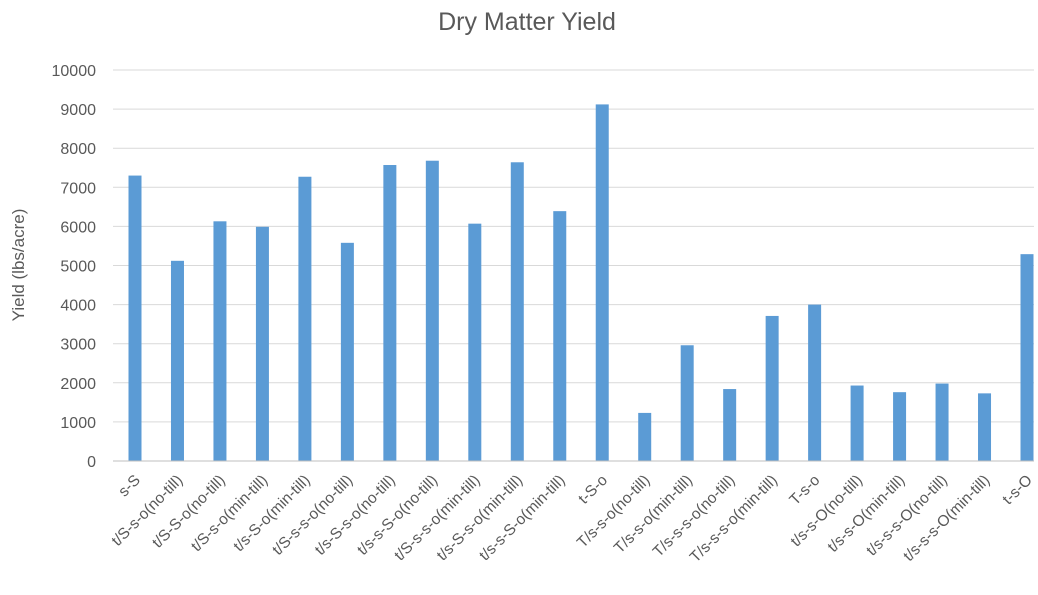 The width and height of the screenshot is (1038, 595). I want to click on y-axis-label: Yield (lbs/acre), so click(18, 265).